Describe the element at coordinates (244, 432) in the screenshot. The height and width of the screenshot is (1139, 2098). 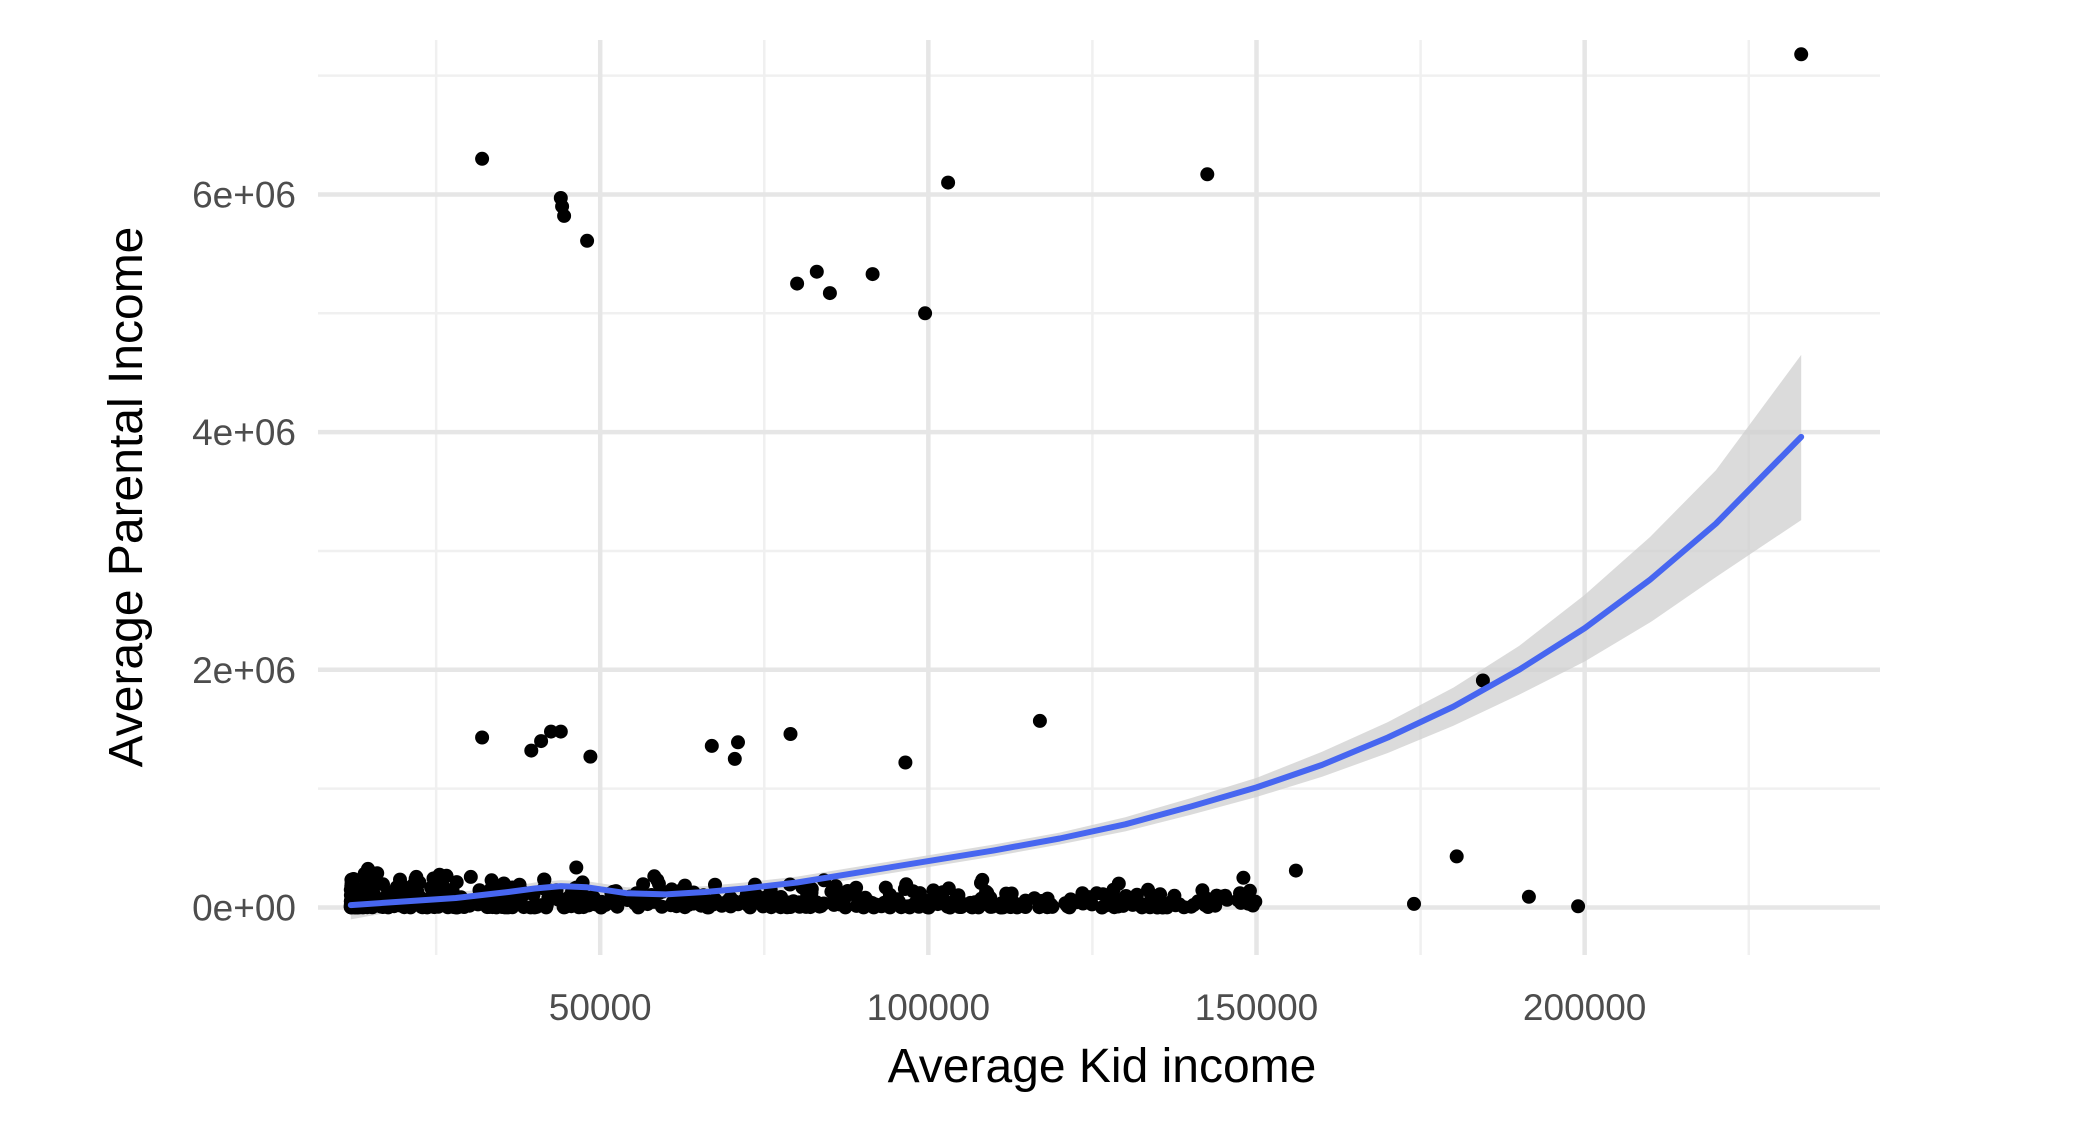
I see `y-tick-label: 4e+06` at that location.